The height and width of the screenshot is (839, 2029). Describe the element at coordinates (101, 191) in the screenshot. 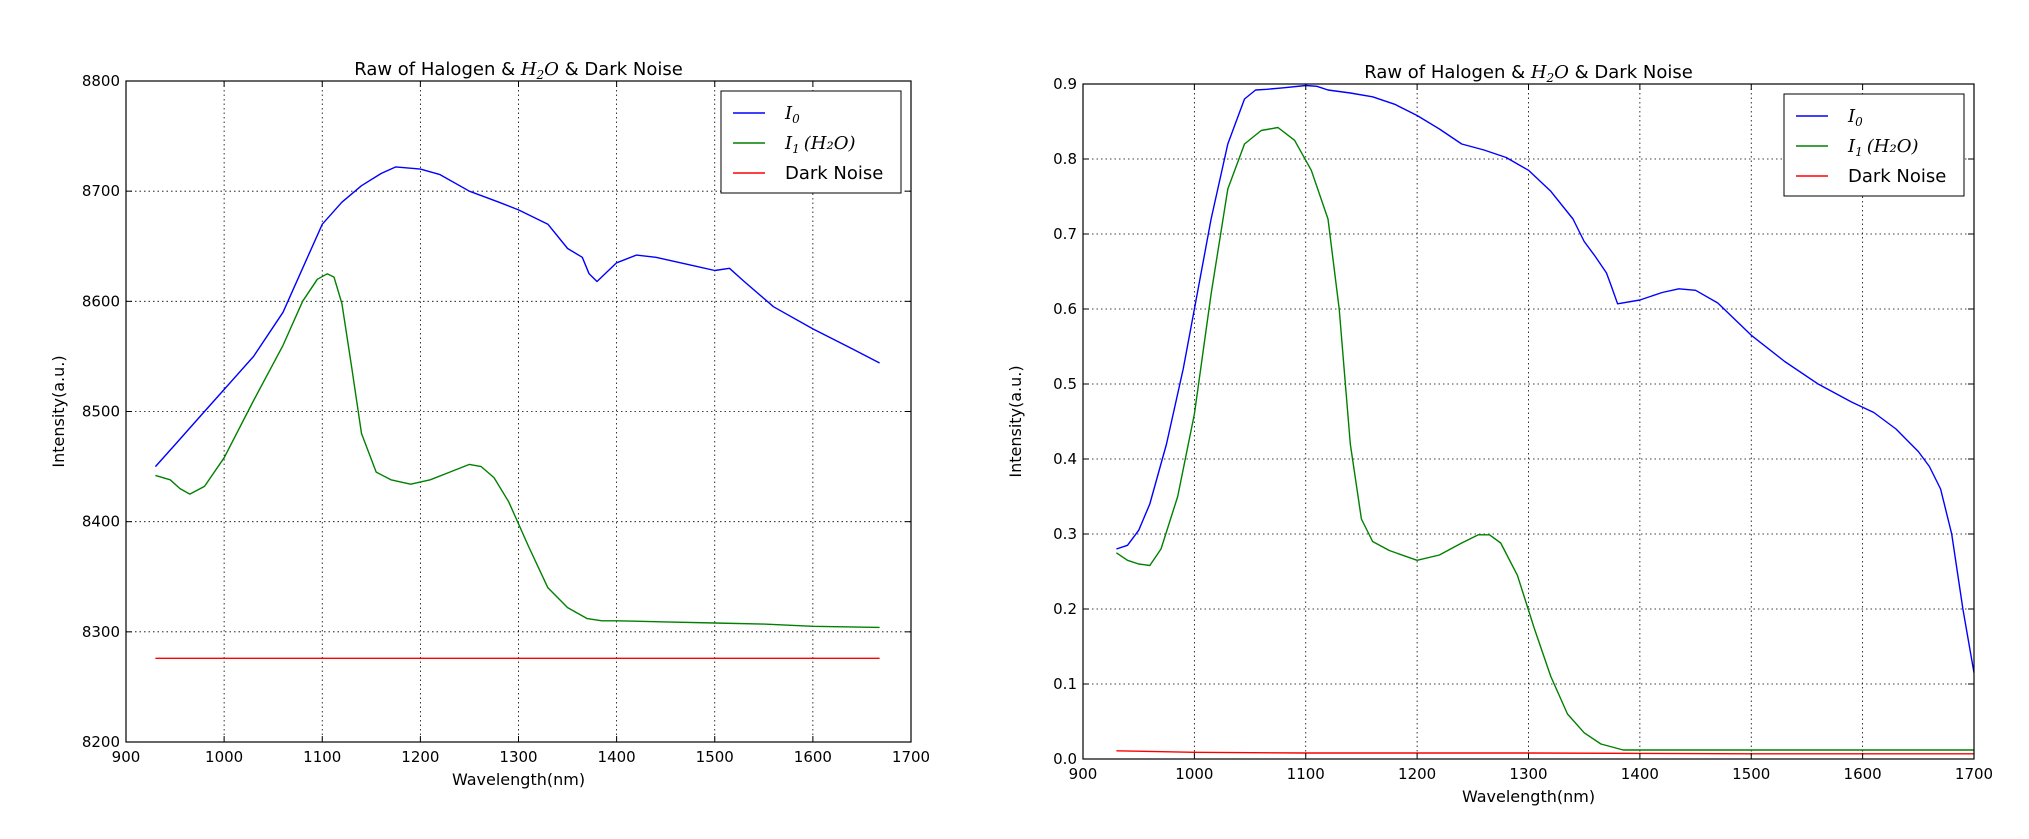

I see `y-tick-label: 8700` at that location.